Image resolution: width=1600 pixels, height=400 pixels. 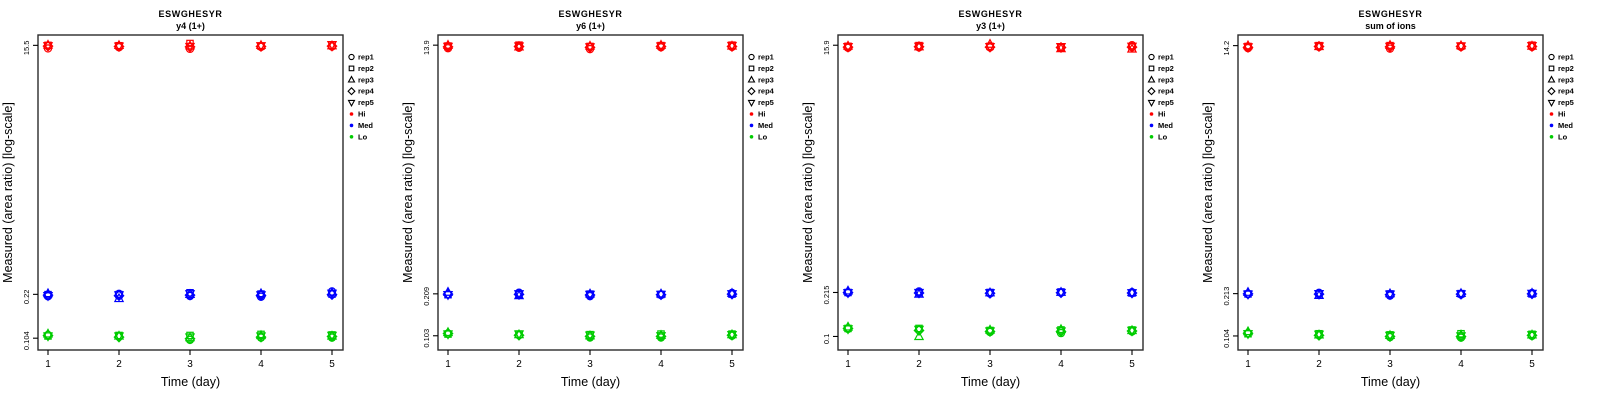 What do you see at coordinates (1390, 382) in the screenshot?
I see `x-axis-label: Time (day)` at bounding box center [1390, 382].